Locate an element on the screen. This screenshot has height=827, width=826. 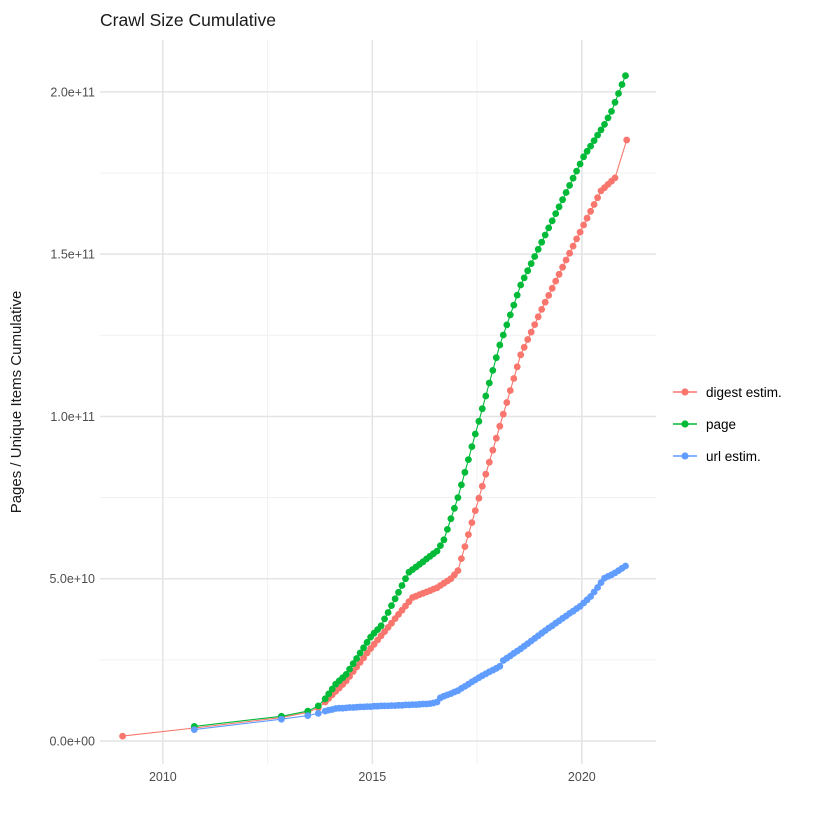
legend-label-url-estim: url estim. is located at coordinates (733, 456).